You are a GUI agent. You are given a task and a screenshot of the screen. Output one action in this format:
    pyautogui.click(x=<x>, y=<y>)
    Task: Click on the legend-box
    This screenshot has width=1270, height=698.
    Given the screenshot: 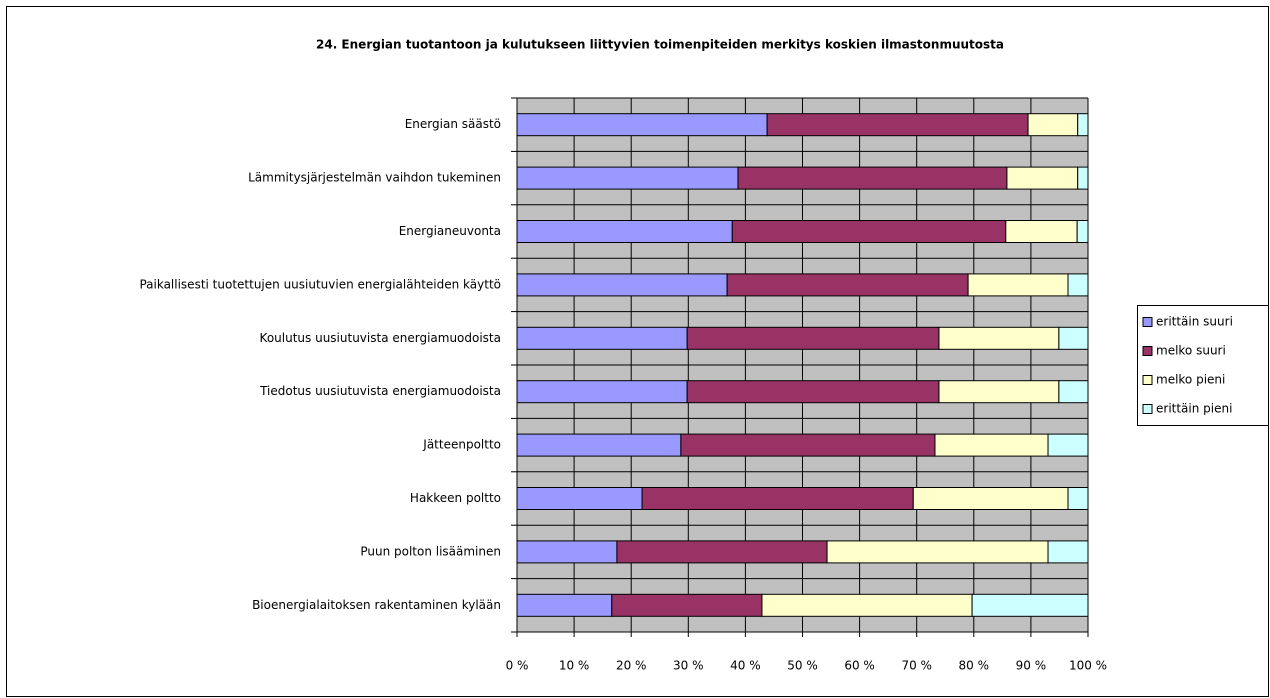 What is the action you would take?
    pyautogui.click(x=1203, y=365)
    